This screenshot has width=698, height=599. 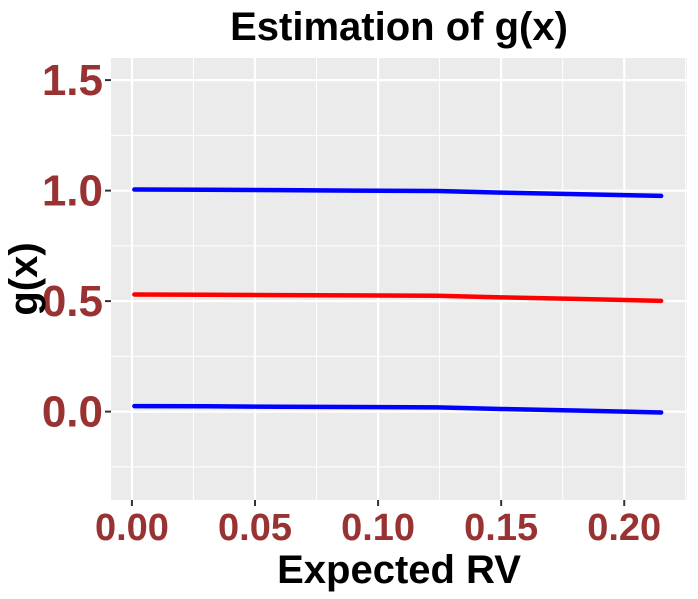 What do you see at coordinates (72, 191) in the screenshot?
I see `y-tick-label: 1.0` at bounding box center [72, 191].